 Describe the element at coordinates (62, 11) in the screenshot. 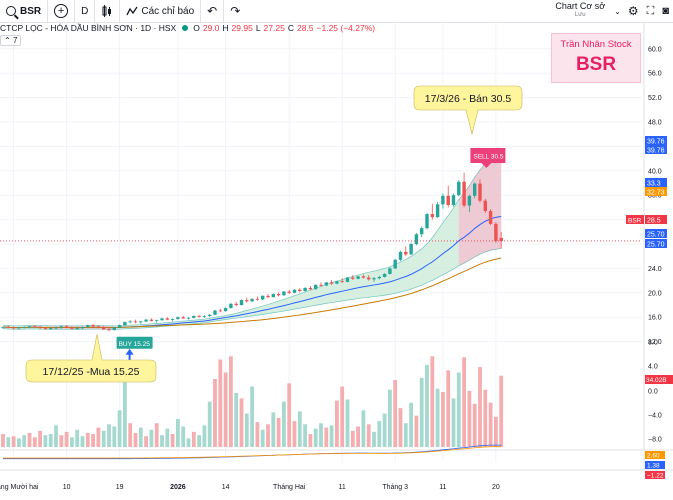

I see `compare-button: +` at that location.